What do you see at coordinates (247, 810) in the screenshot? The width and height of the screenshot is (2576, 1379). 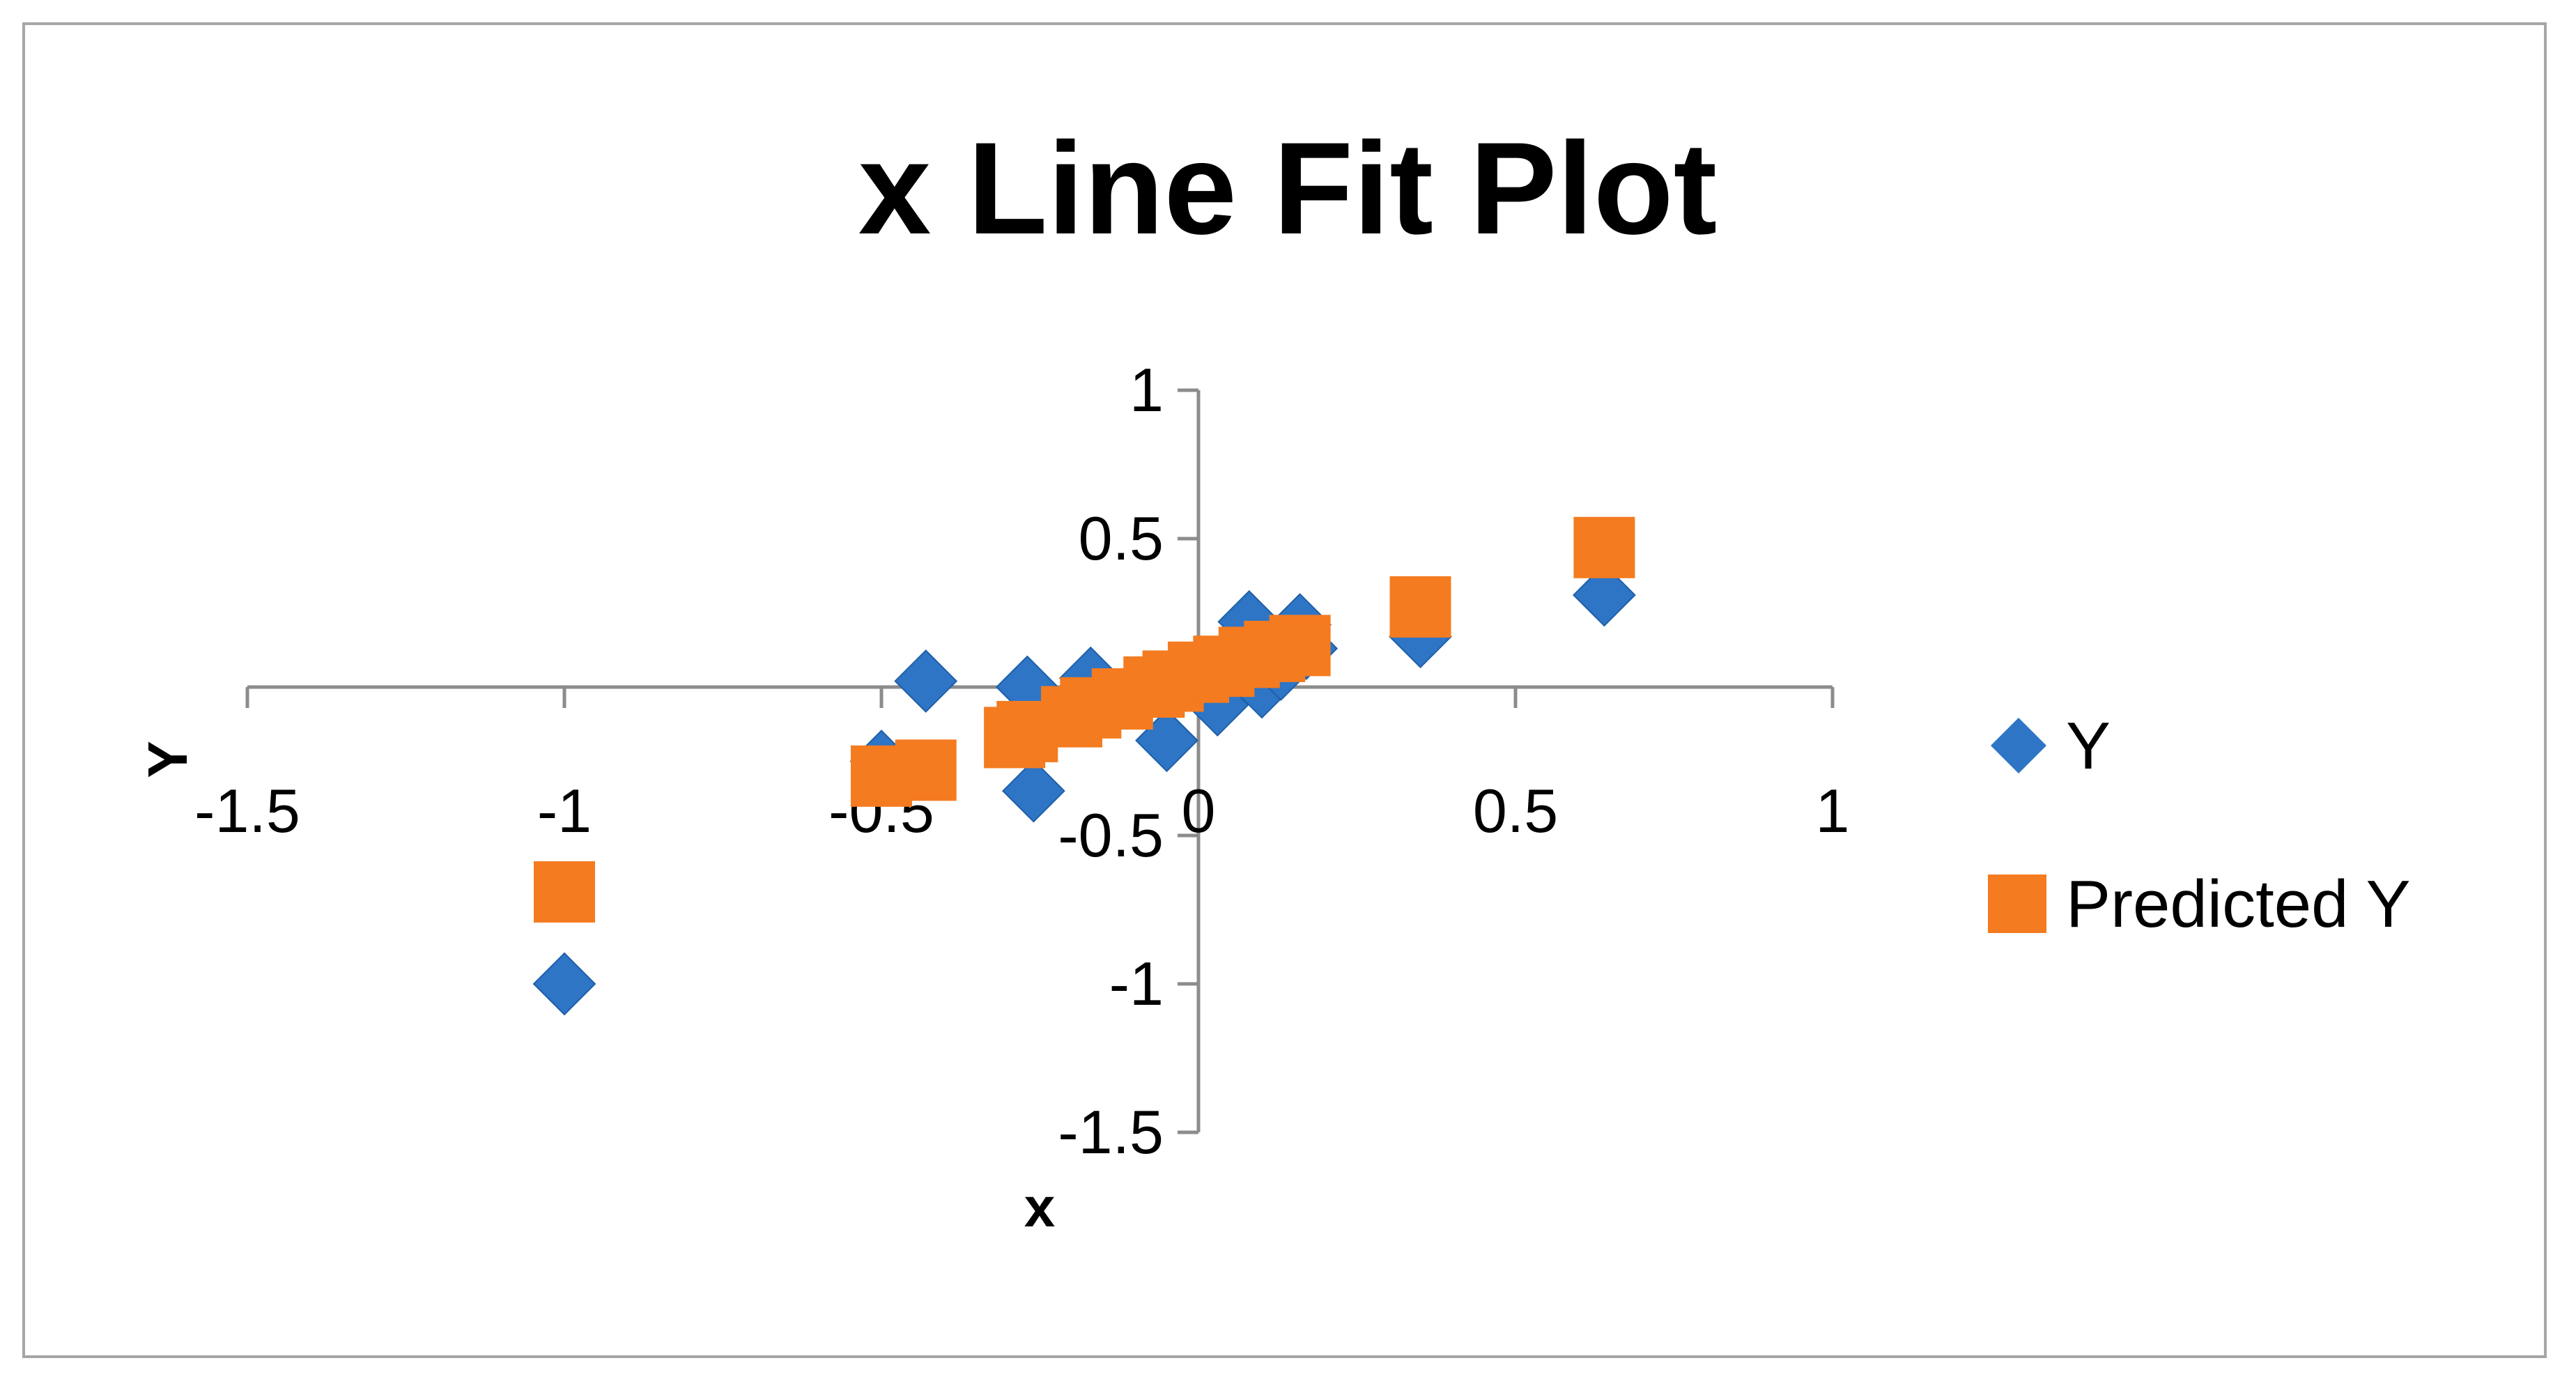 I see `x-tick-label: -1.5` at bounding box center [247, 810].